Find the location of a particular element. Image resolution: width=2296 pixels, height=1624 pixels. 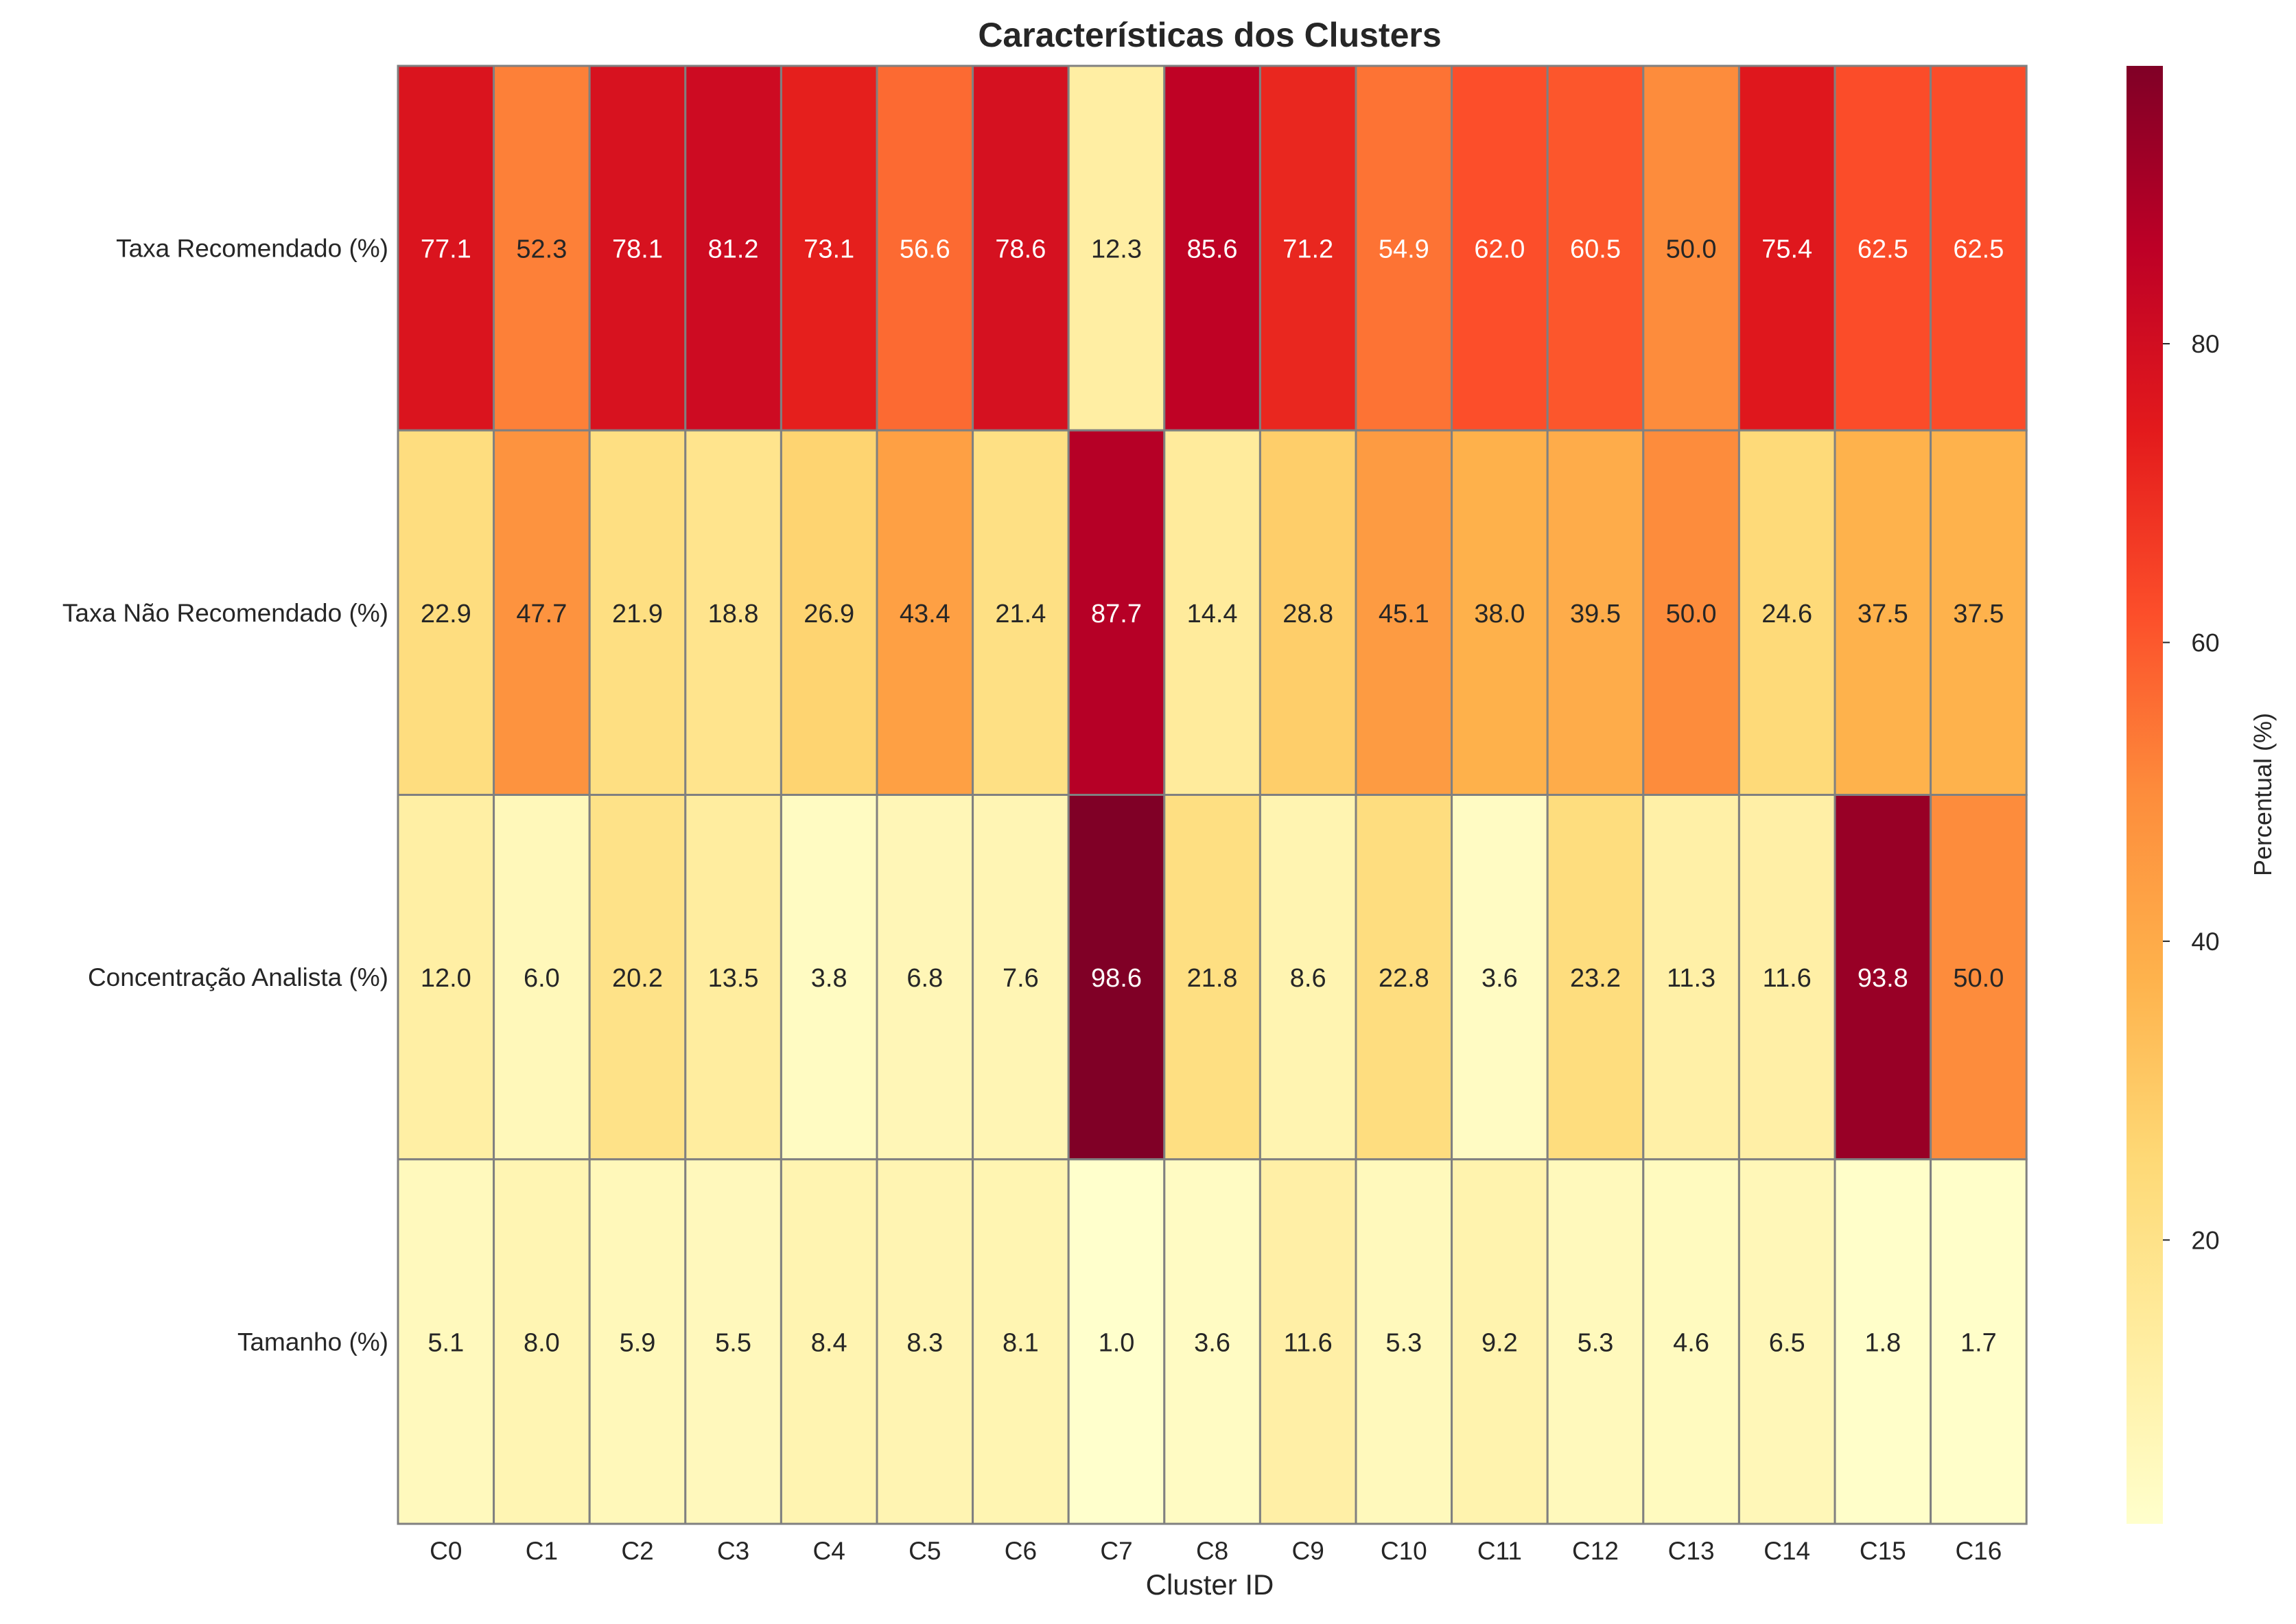

cell-value-label: 47.7 is located at coordinates (541, 614).